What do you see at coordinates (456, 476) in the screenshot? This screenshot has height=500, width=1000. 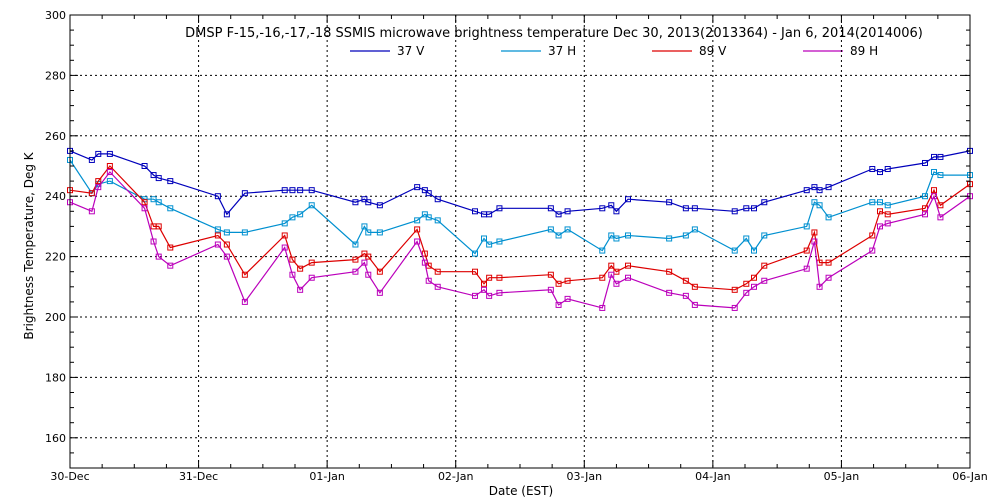 I see `x-tick-label: 02-Jan` at bounding box center [456, 476].